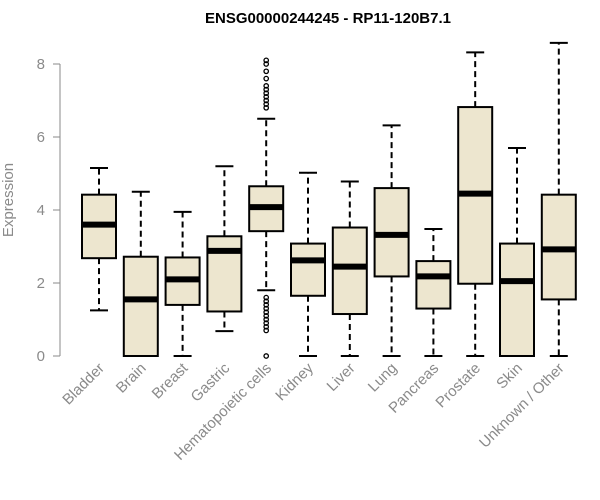 Image resolution: width=600 pixels, height=500 pixels. Describe the element at coordinates (170, 380) in the screenshot. I see `x-tick-label: Breast` at that location.